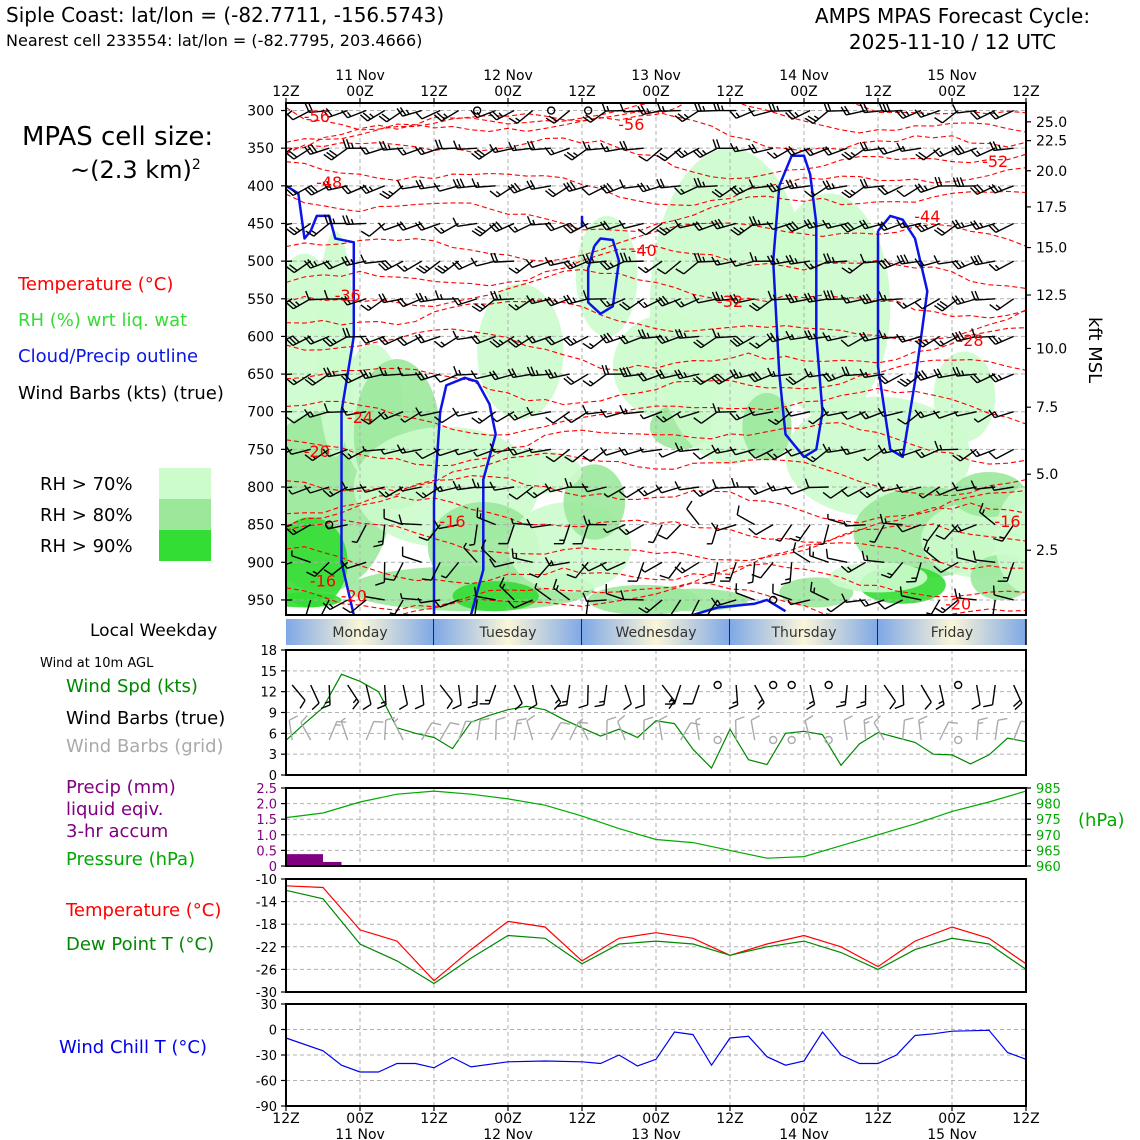 The height and width of the screenshot is (1140, 1140). Describe the element at coordinates (855, 525) in the screenshot. I see `barb-850-94-shaft` at that location.